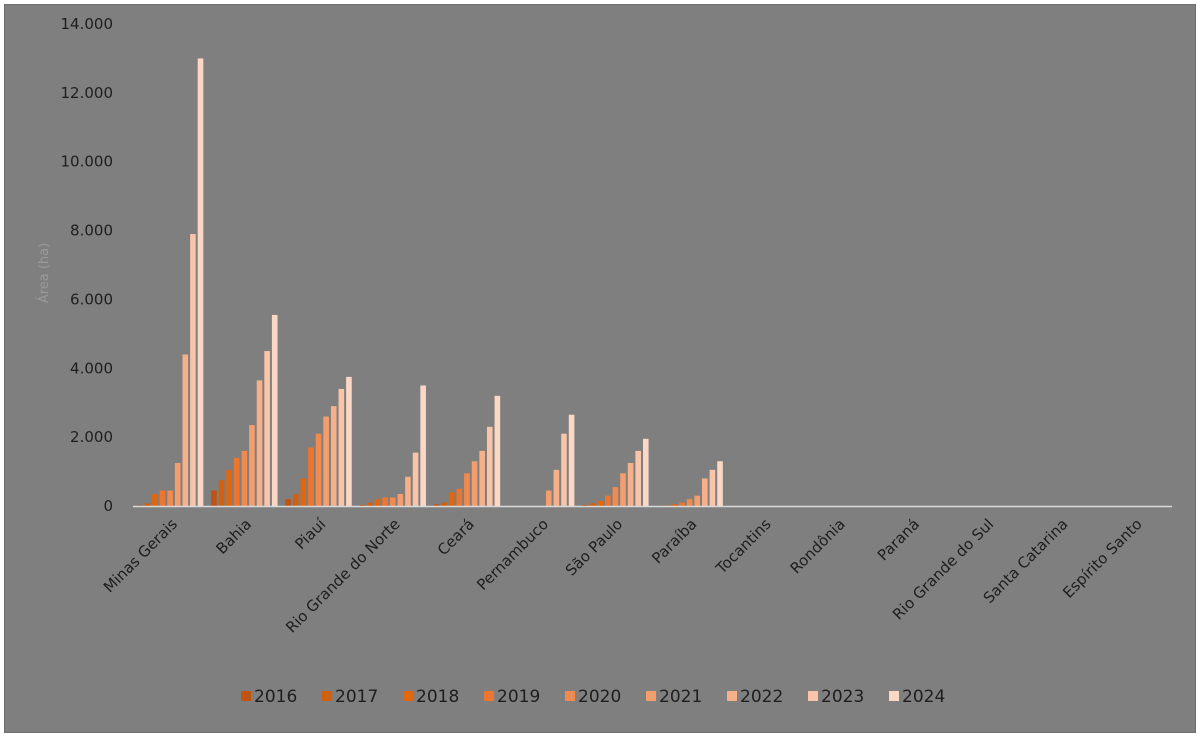 Image resolution: width=1200 pixels, height=737 pixels. Describe the element at coordinates (275, 697) in the screenshot. I see `legend-label: 2016` at that location.